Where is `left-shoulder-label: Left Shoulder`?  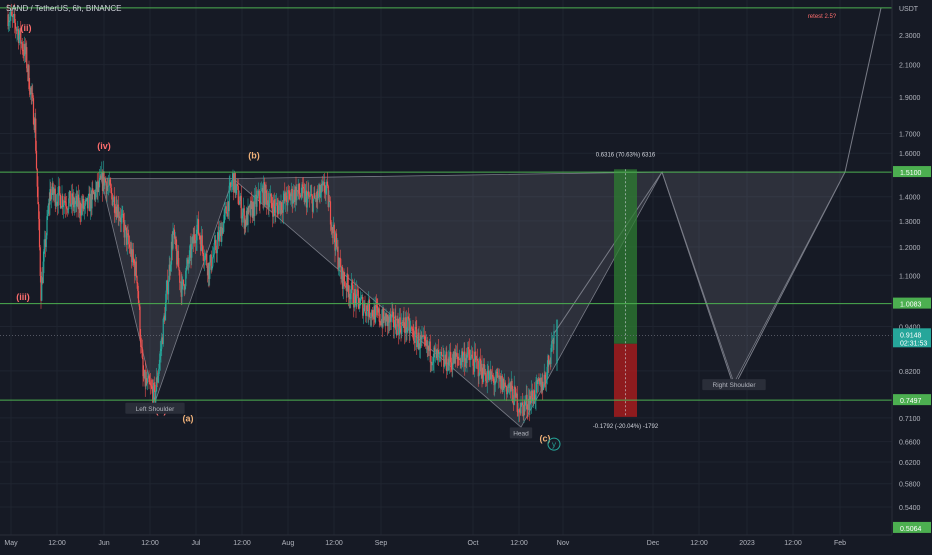 left-shoulder-label: Left Shoulder is located at coordinates (156, 409).